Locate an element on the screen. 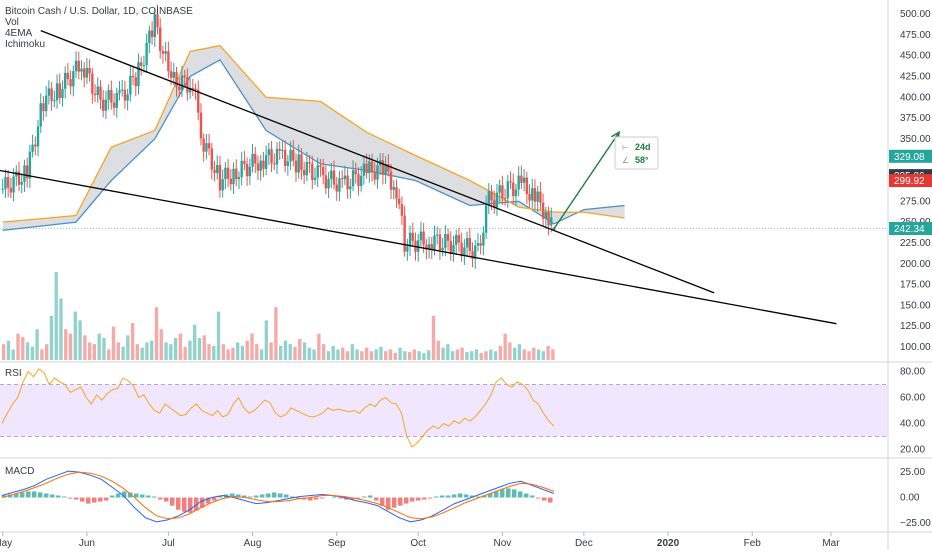 Image resolution: width=932 pixels, height=555 pixels. rsi-tick-label: 40.00 is located at coordinates (912, 424).